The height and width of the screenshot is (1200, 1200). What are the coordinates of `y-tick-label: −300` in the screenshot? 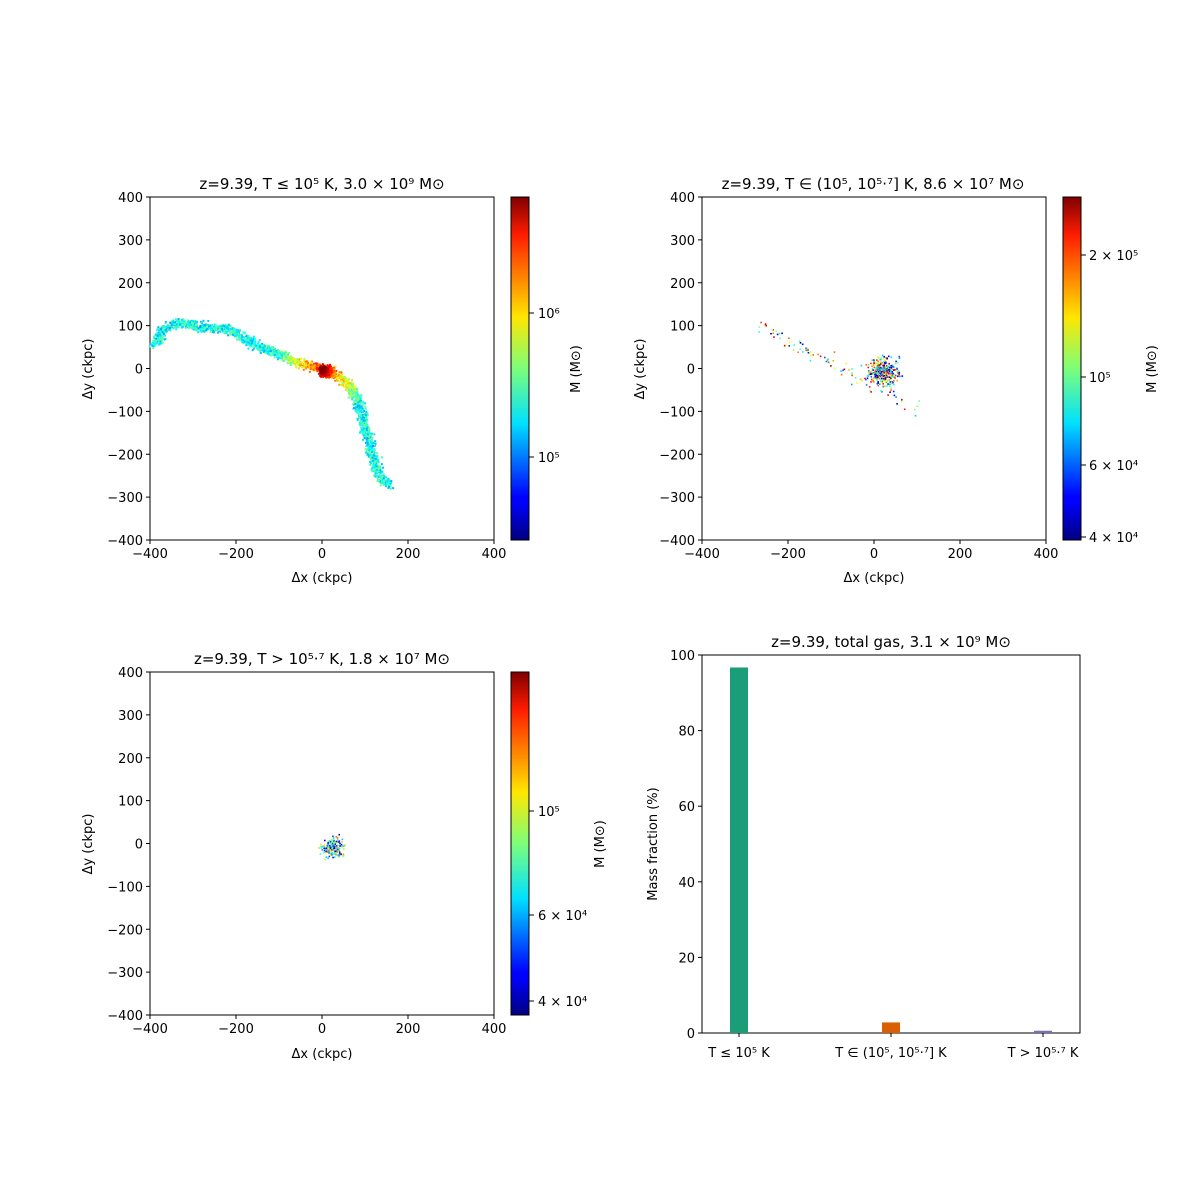 It's located at (125, 973).